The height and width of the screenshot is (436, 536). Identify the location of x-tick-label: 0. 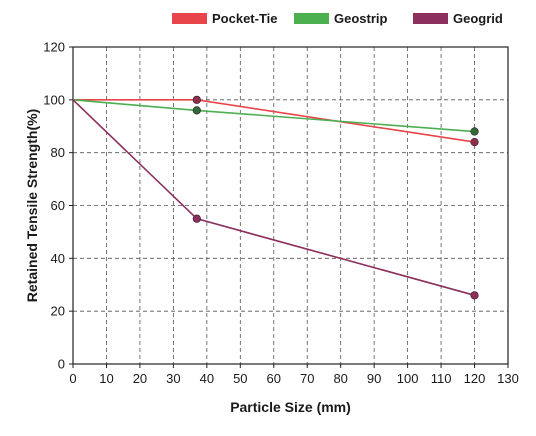
(72, 378).